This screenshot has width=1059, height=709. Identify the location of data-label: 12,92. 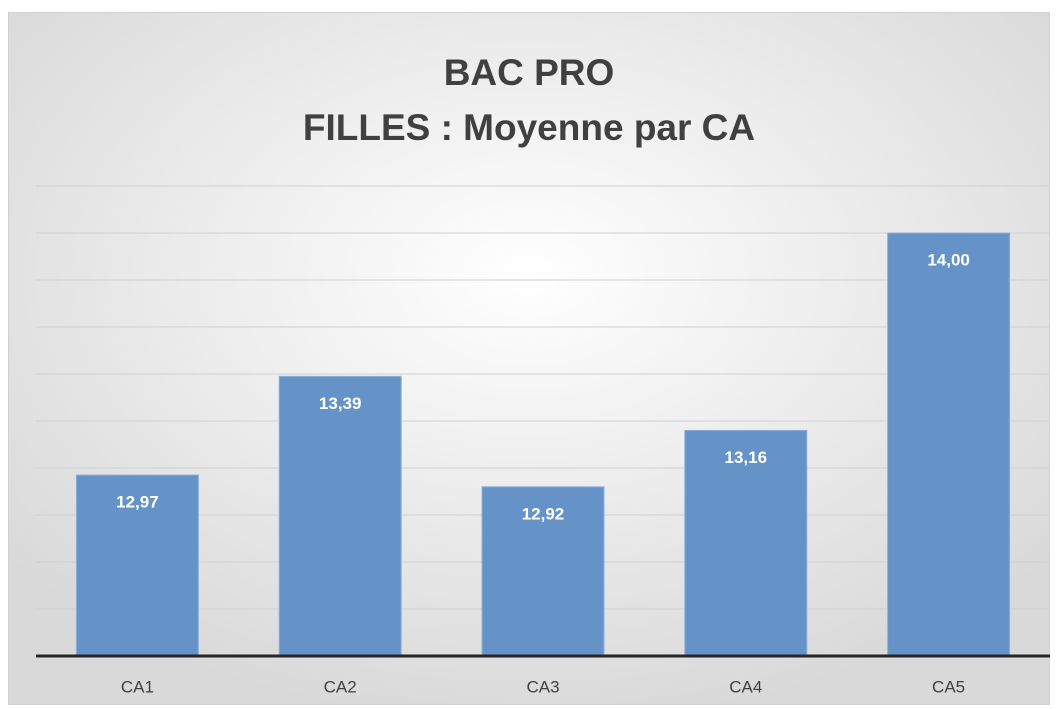
(543, 513).